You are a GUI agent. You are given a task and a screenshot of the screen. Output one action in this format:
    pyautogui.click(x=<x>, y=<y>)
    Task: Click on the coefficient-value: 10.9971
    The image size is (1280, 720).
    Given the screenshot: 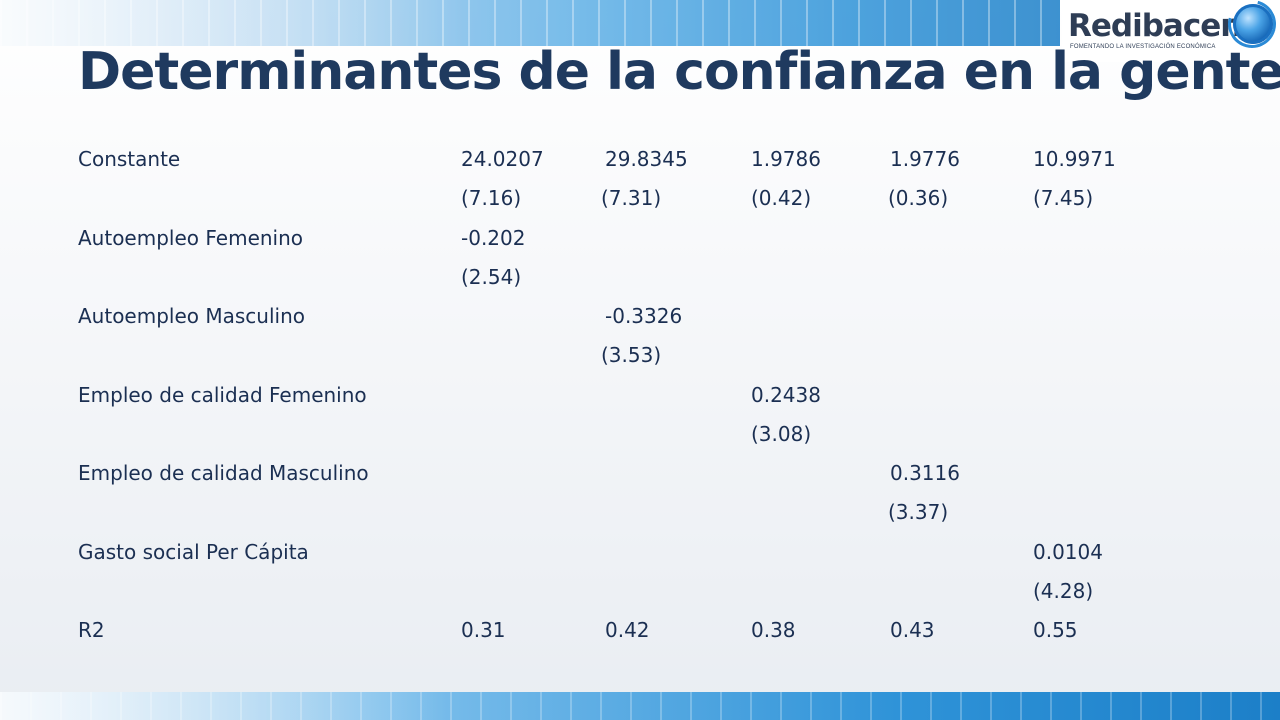 What is the action you would take?
    pyautogui.click(x=1074, y=159)
    